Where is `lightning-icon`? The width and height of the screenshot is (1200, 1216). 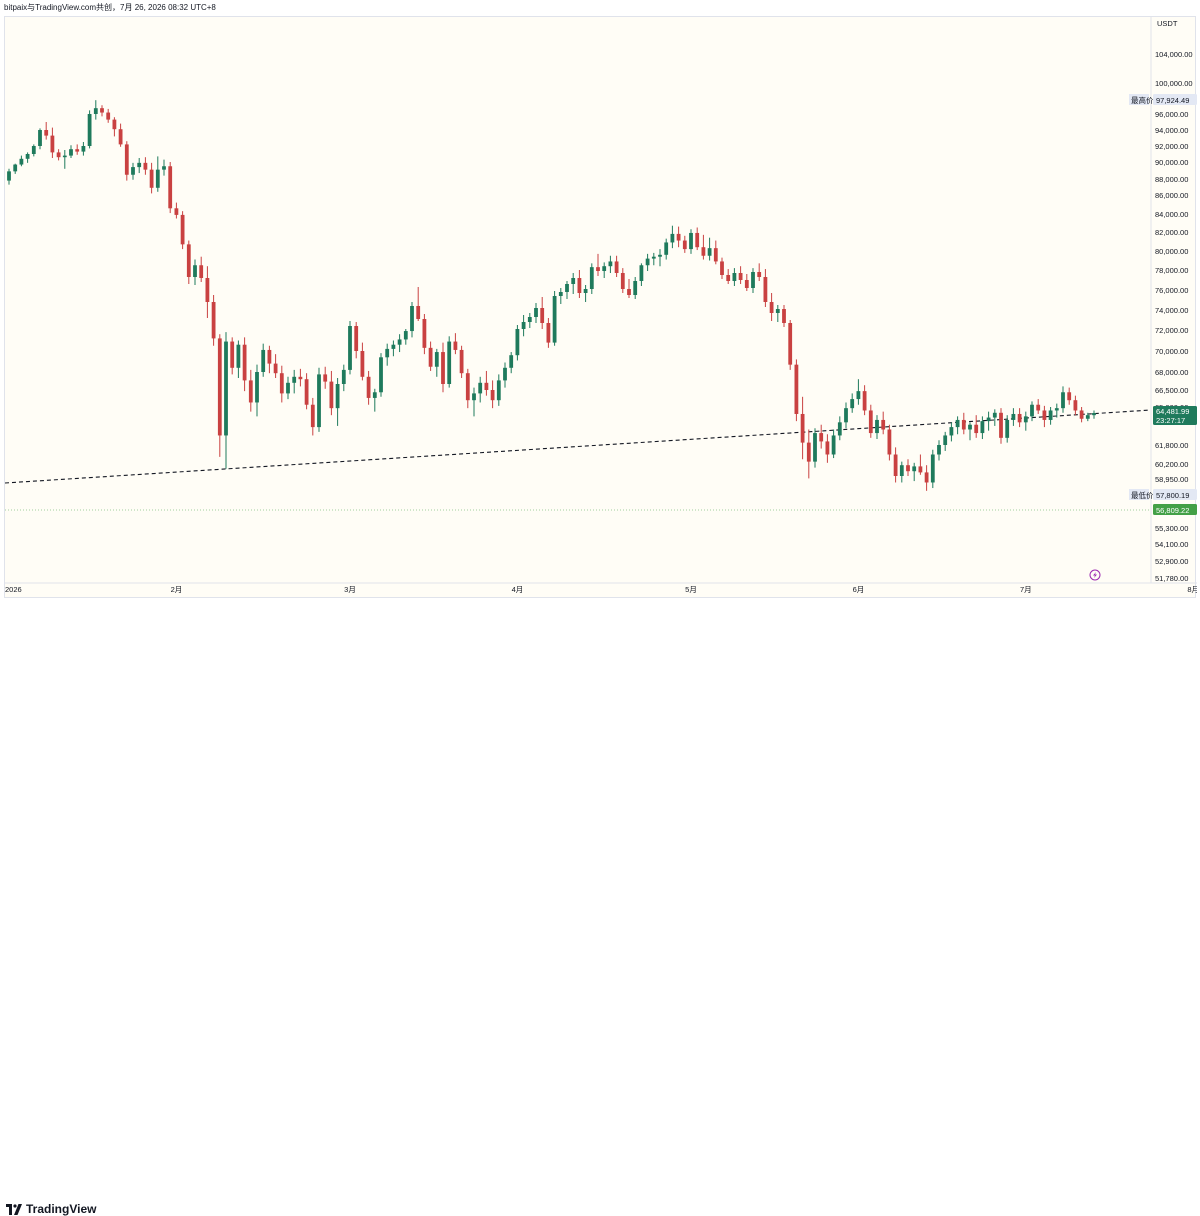 lightning-icon is located at coordinates (1095, 575).